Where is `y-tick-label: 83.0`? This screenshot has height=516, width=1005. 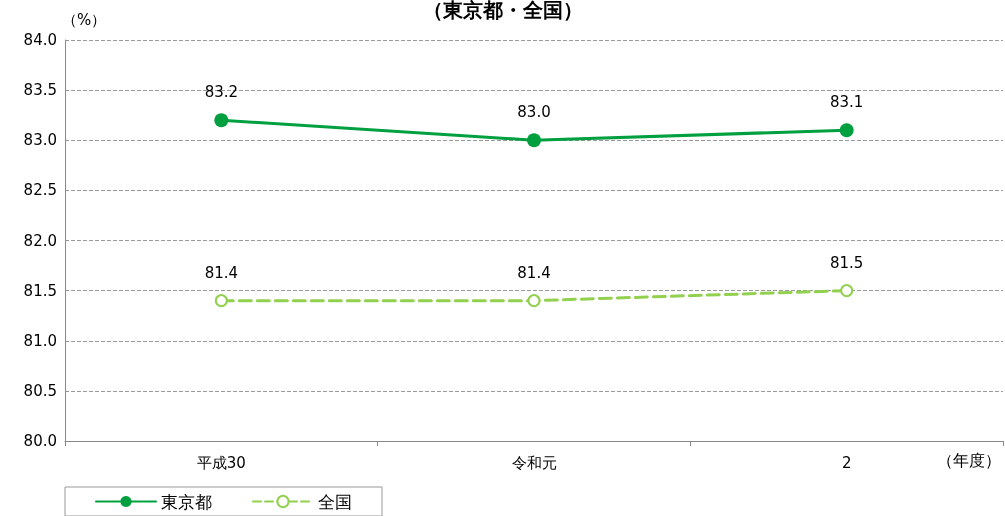 y-tick-label: 83.0 is located at coordinates (40, 140).